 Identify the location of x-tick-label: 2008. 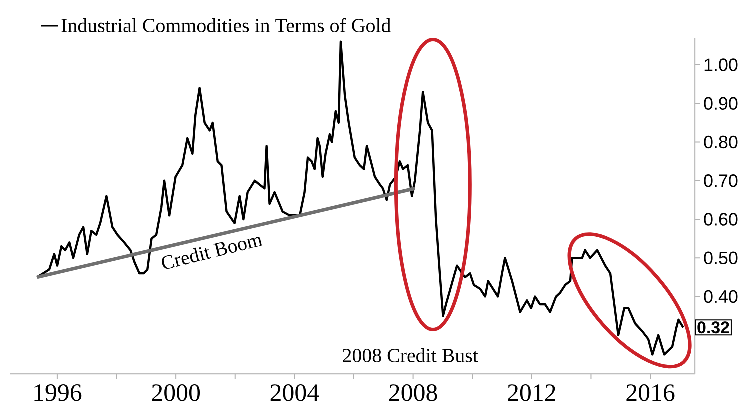
(413, 393).